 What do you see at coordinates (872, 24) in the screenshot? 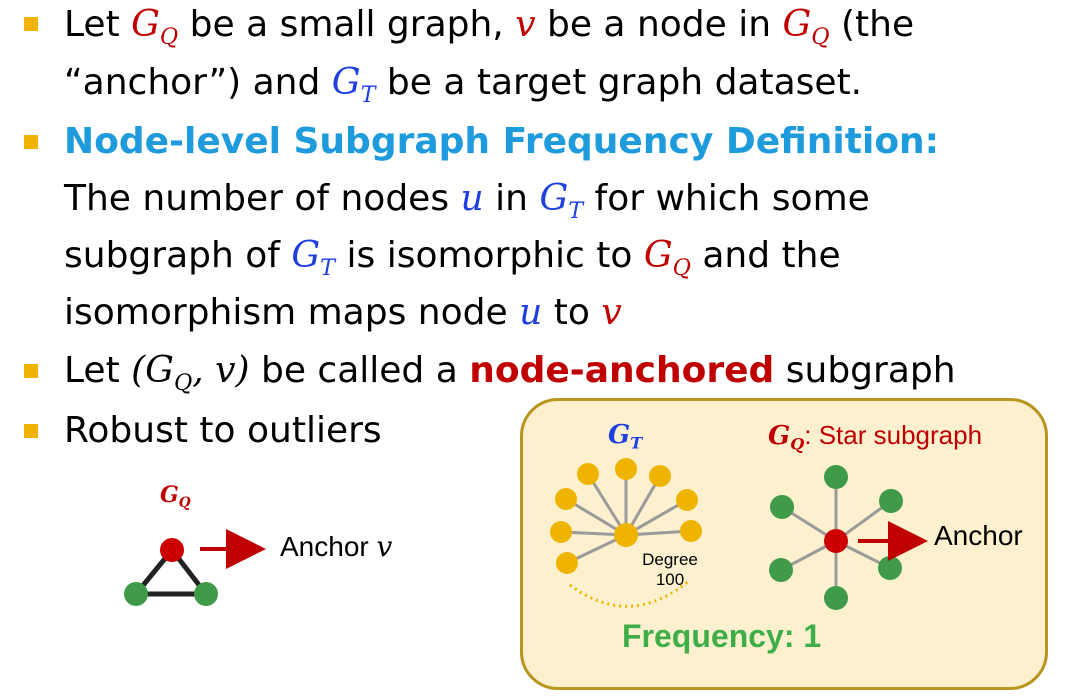
I see `text: (the` at bounding box center [872, 24].